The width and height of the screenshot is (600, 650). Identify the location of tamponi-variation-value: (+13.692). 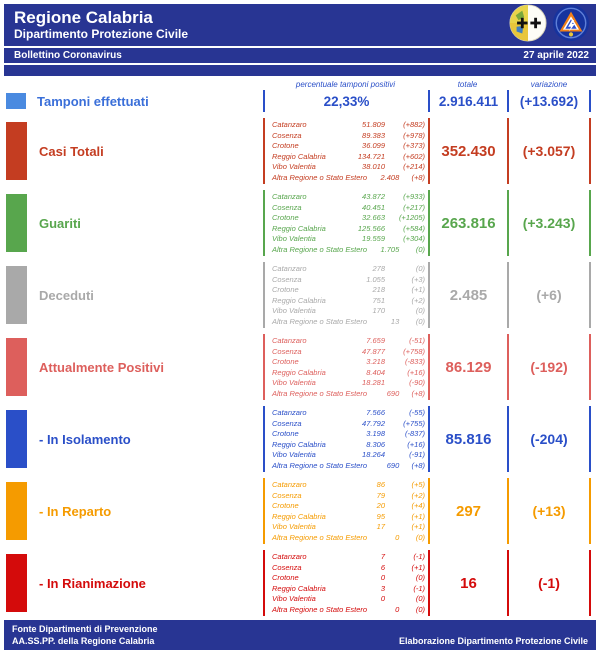
(549, 101).